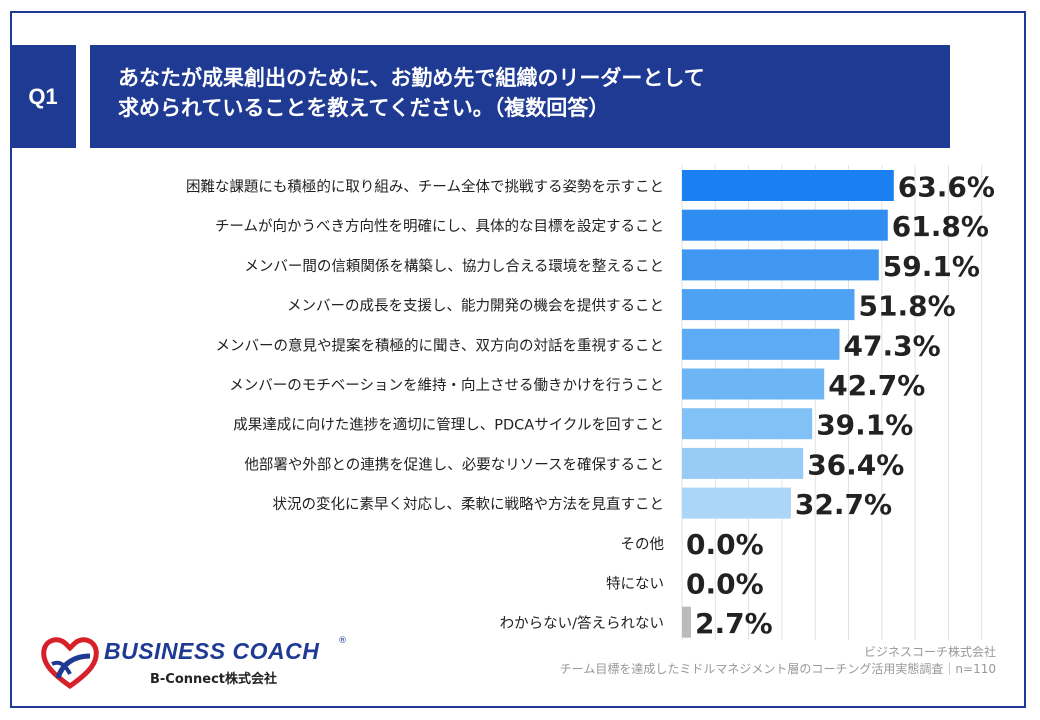 The width and height of the screenshot is (1040, 720). I want to click on value-label: 32.7%, so click(843, 504).